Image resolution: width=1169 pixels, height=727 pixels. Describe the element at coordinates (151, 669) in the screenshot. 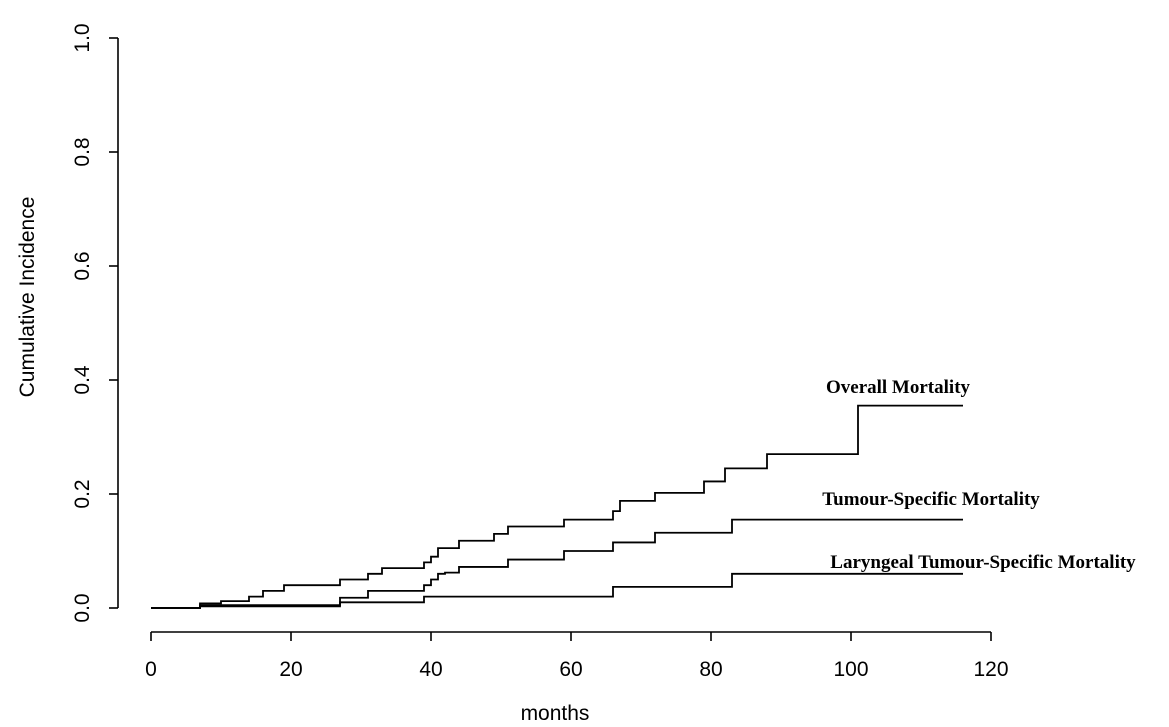

I see `x-tick-label-0: 0` at that location.